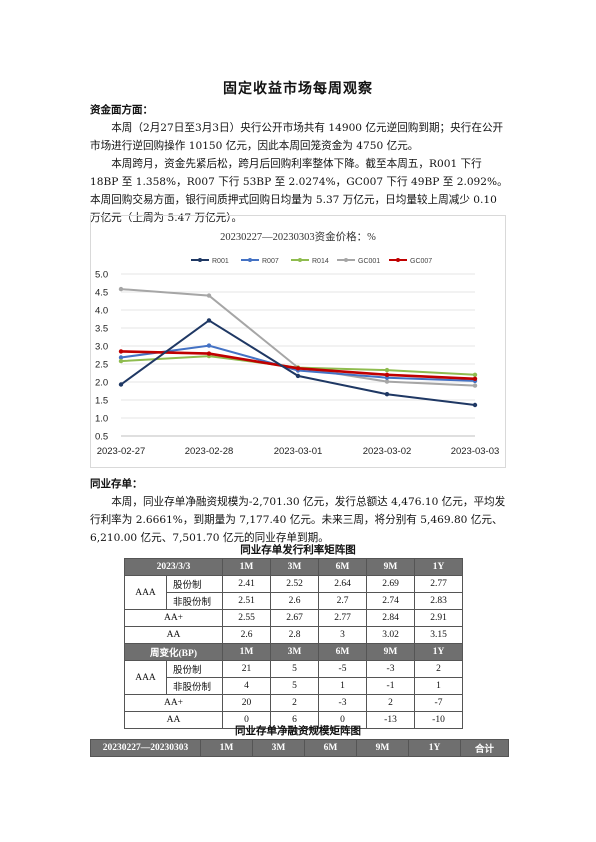 The image size is (596, 842). Describe the element at coordinates (390, 635) in the screenshot. I see `table-cell: 3.02` at that location.